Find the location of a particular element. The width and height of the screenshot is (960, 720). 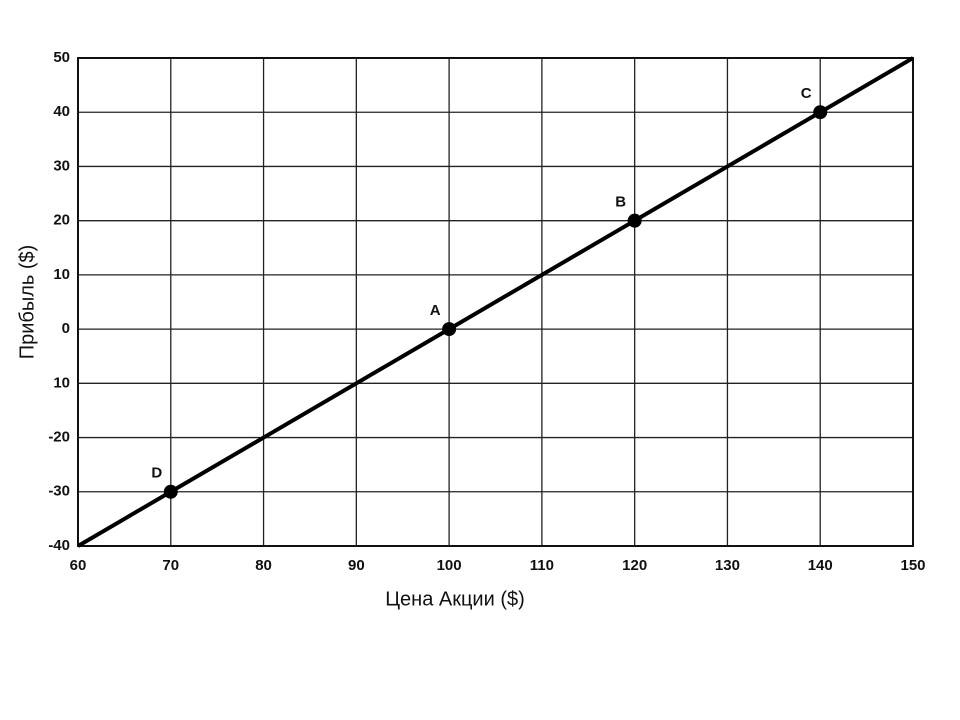

x-tick-label: 110 is located at coordinates (542, 565).